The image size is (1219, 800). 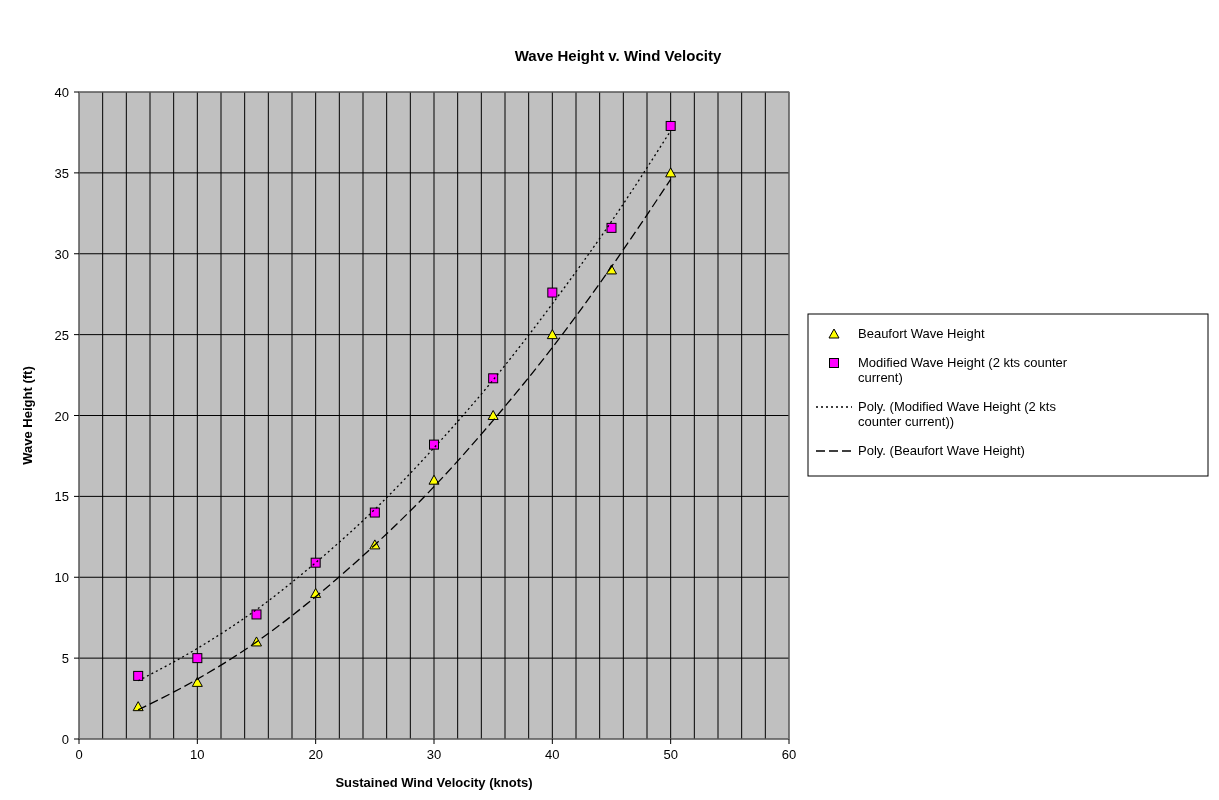 What do you see at coordinates (957, 414) in the screenshot?
I see `legend-label: Poly. (Modified Wave Height (2 kts counter current))` at bounding box center [957, 414].